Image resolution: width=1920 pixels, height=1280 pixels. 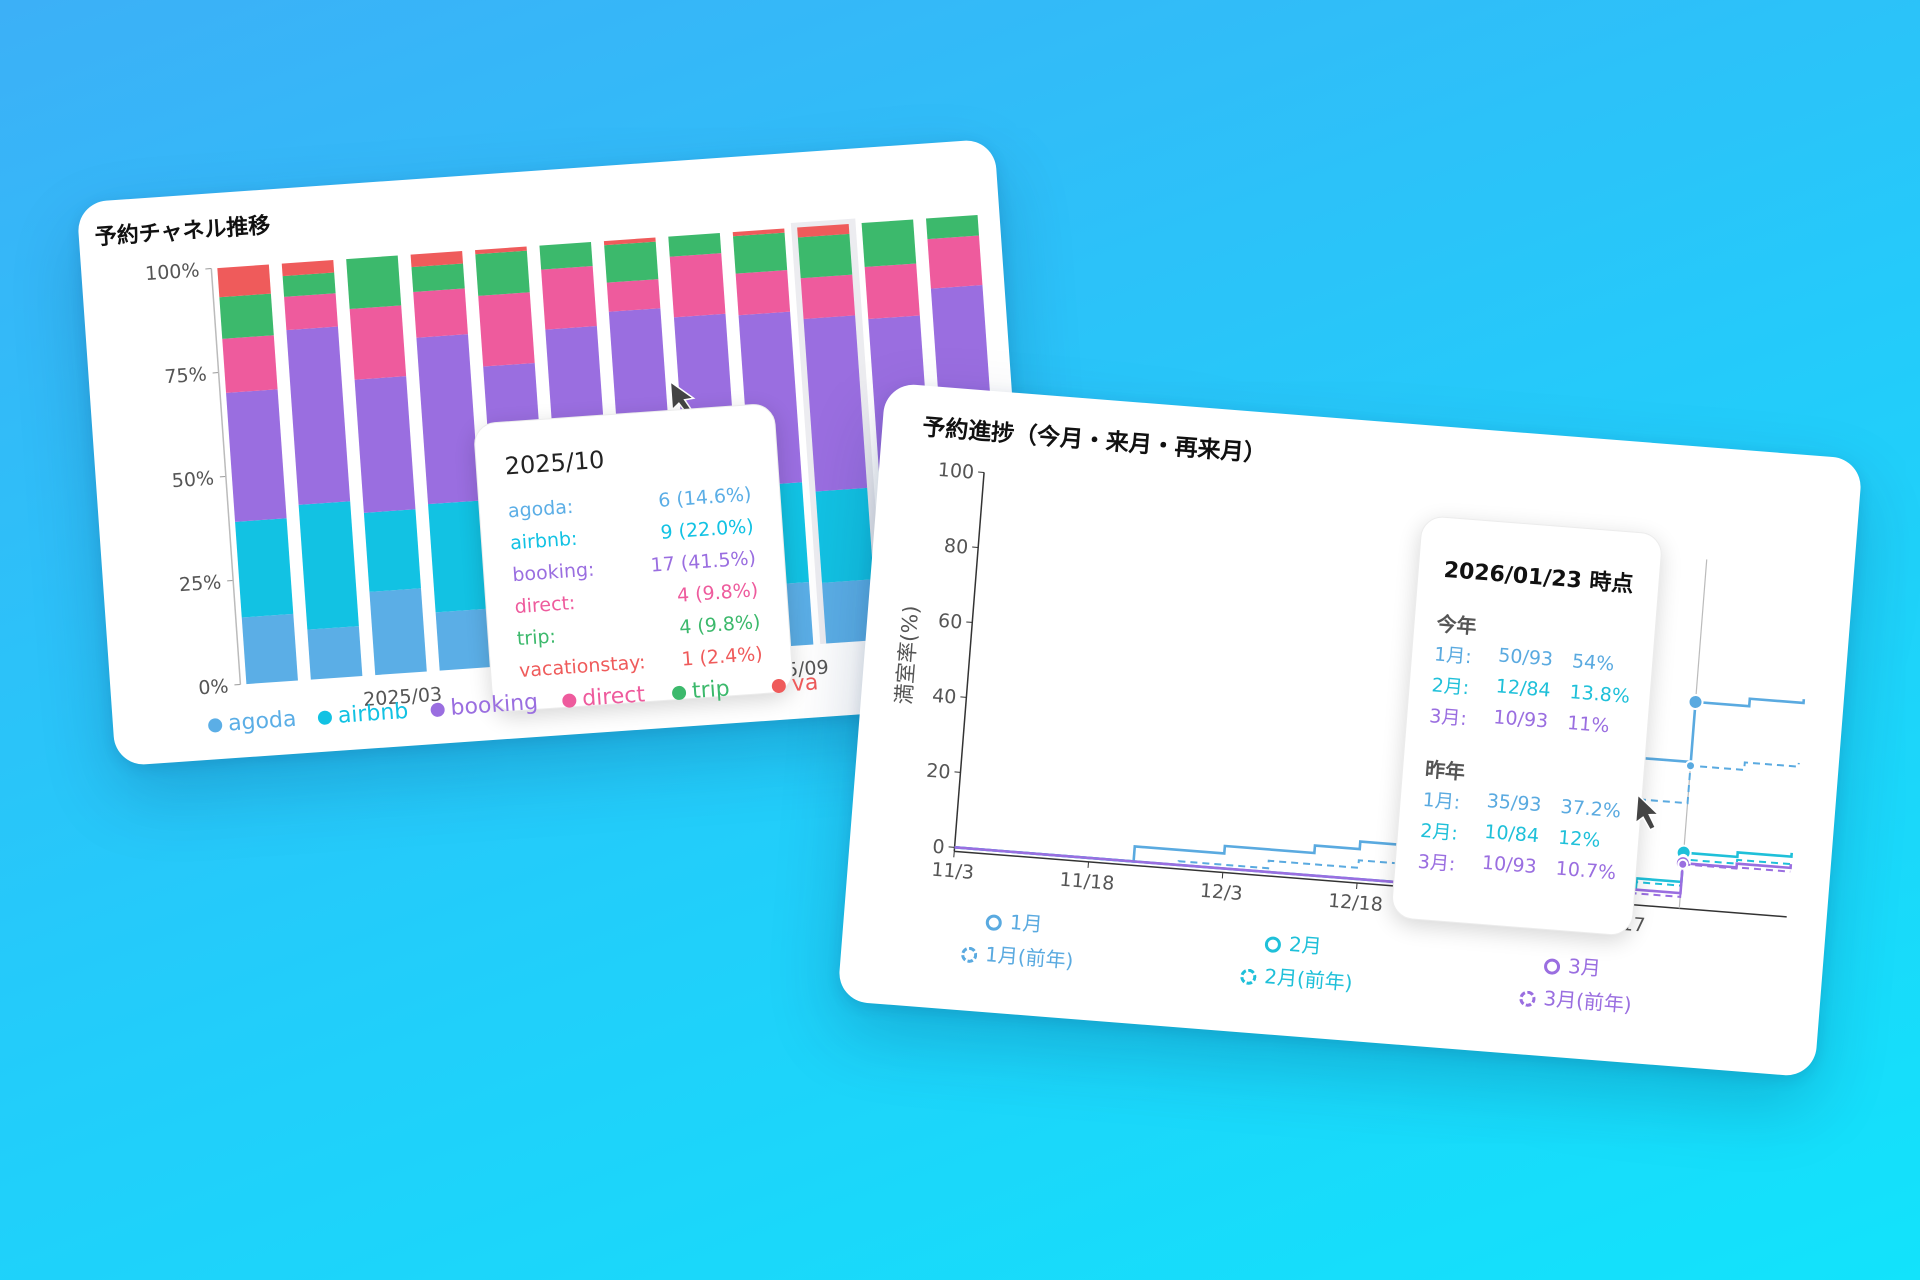 I want to click on legend-item: 1月, so click(x=1014, y=920).